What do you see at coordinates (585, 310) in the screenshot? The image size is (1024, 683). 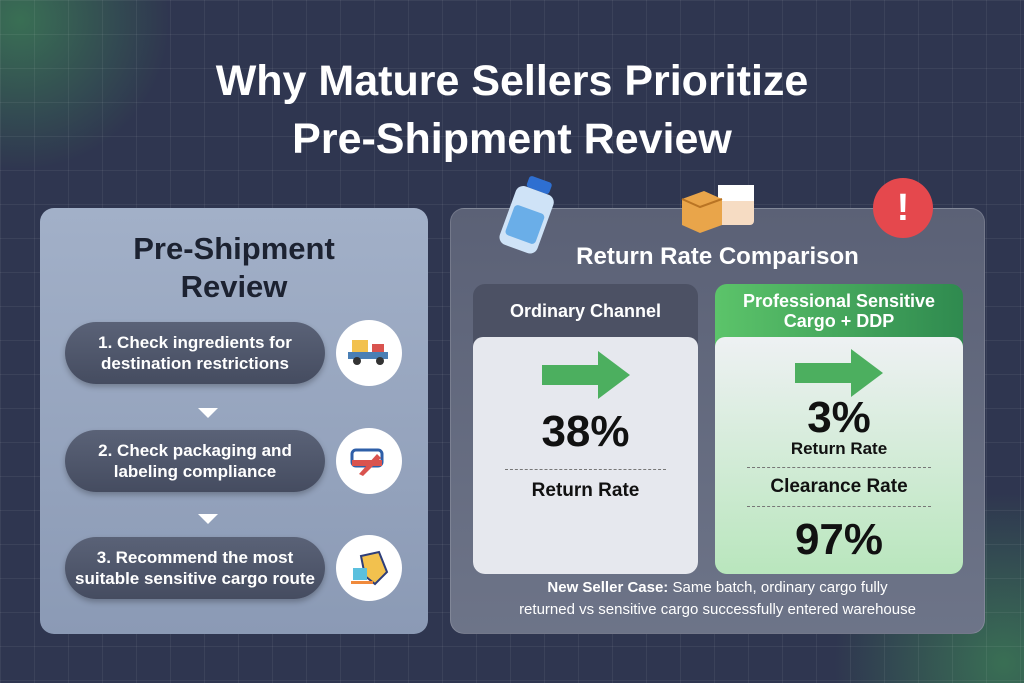 I see `card-header: Ordinary Channel` at bounding box center [585, 310].